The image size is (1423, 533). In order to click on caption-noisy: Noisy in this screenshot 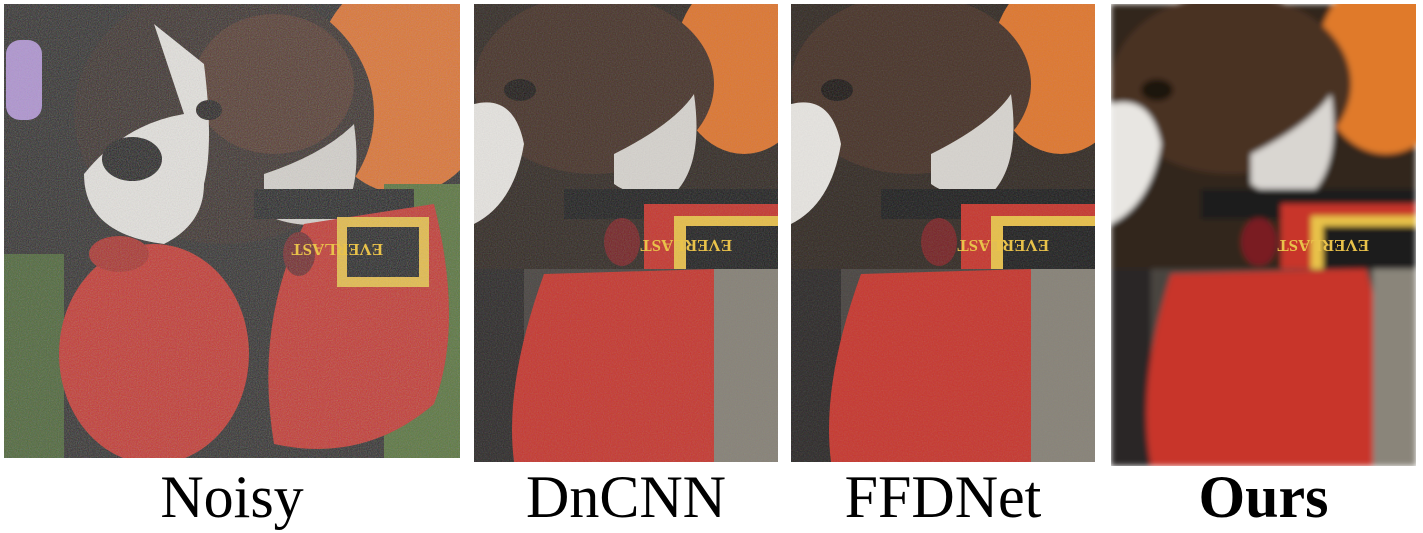, I will do `click(232, 497)`.